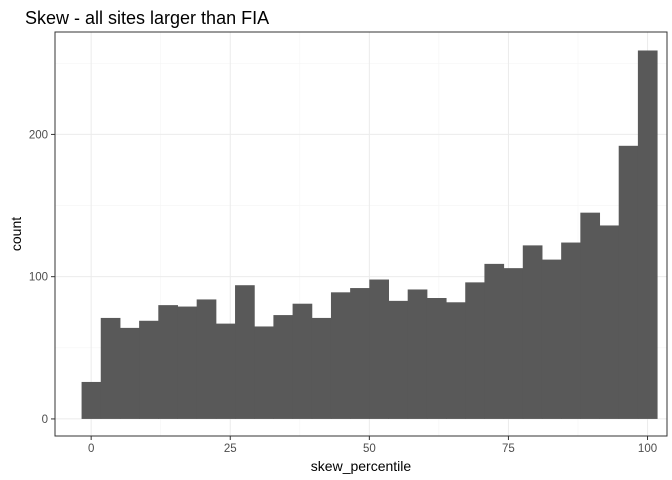  What do you see at coordinates (369, 449) in the screenshot?
I see `x-tick-label: 50` at bounding box center [369, 449].